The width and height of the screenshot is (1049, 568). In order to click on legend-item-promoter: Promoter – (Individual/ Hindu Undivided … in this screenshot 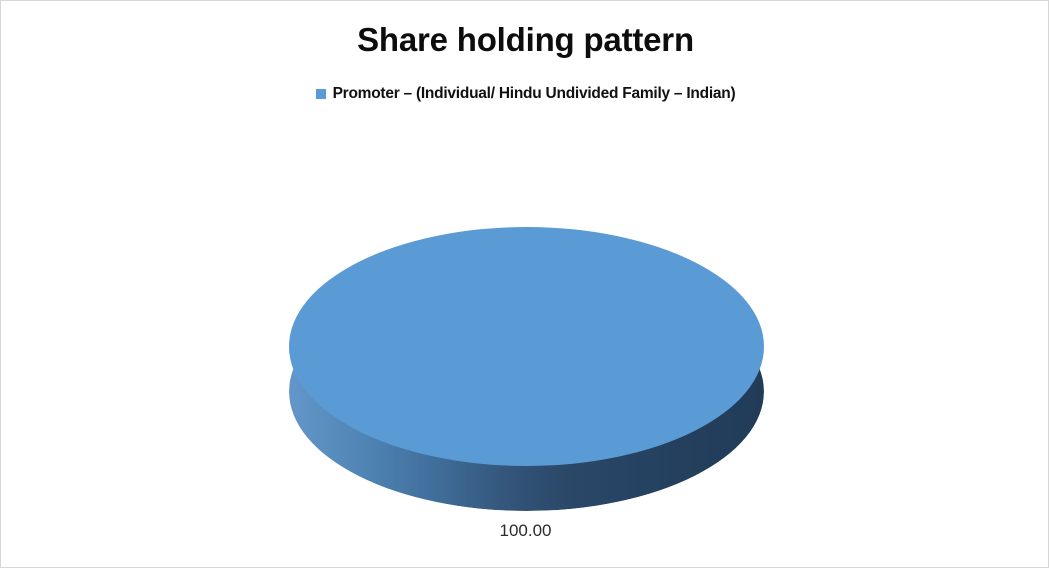, I will do `click(525, 94)`.